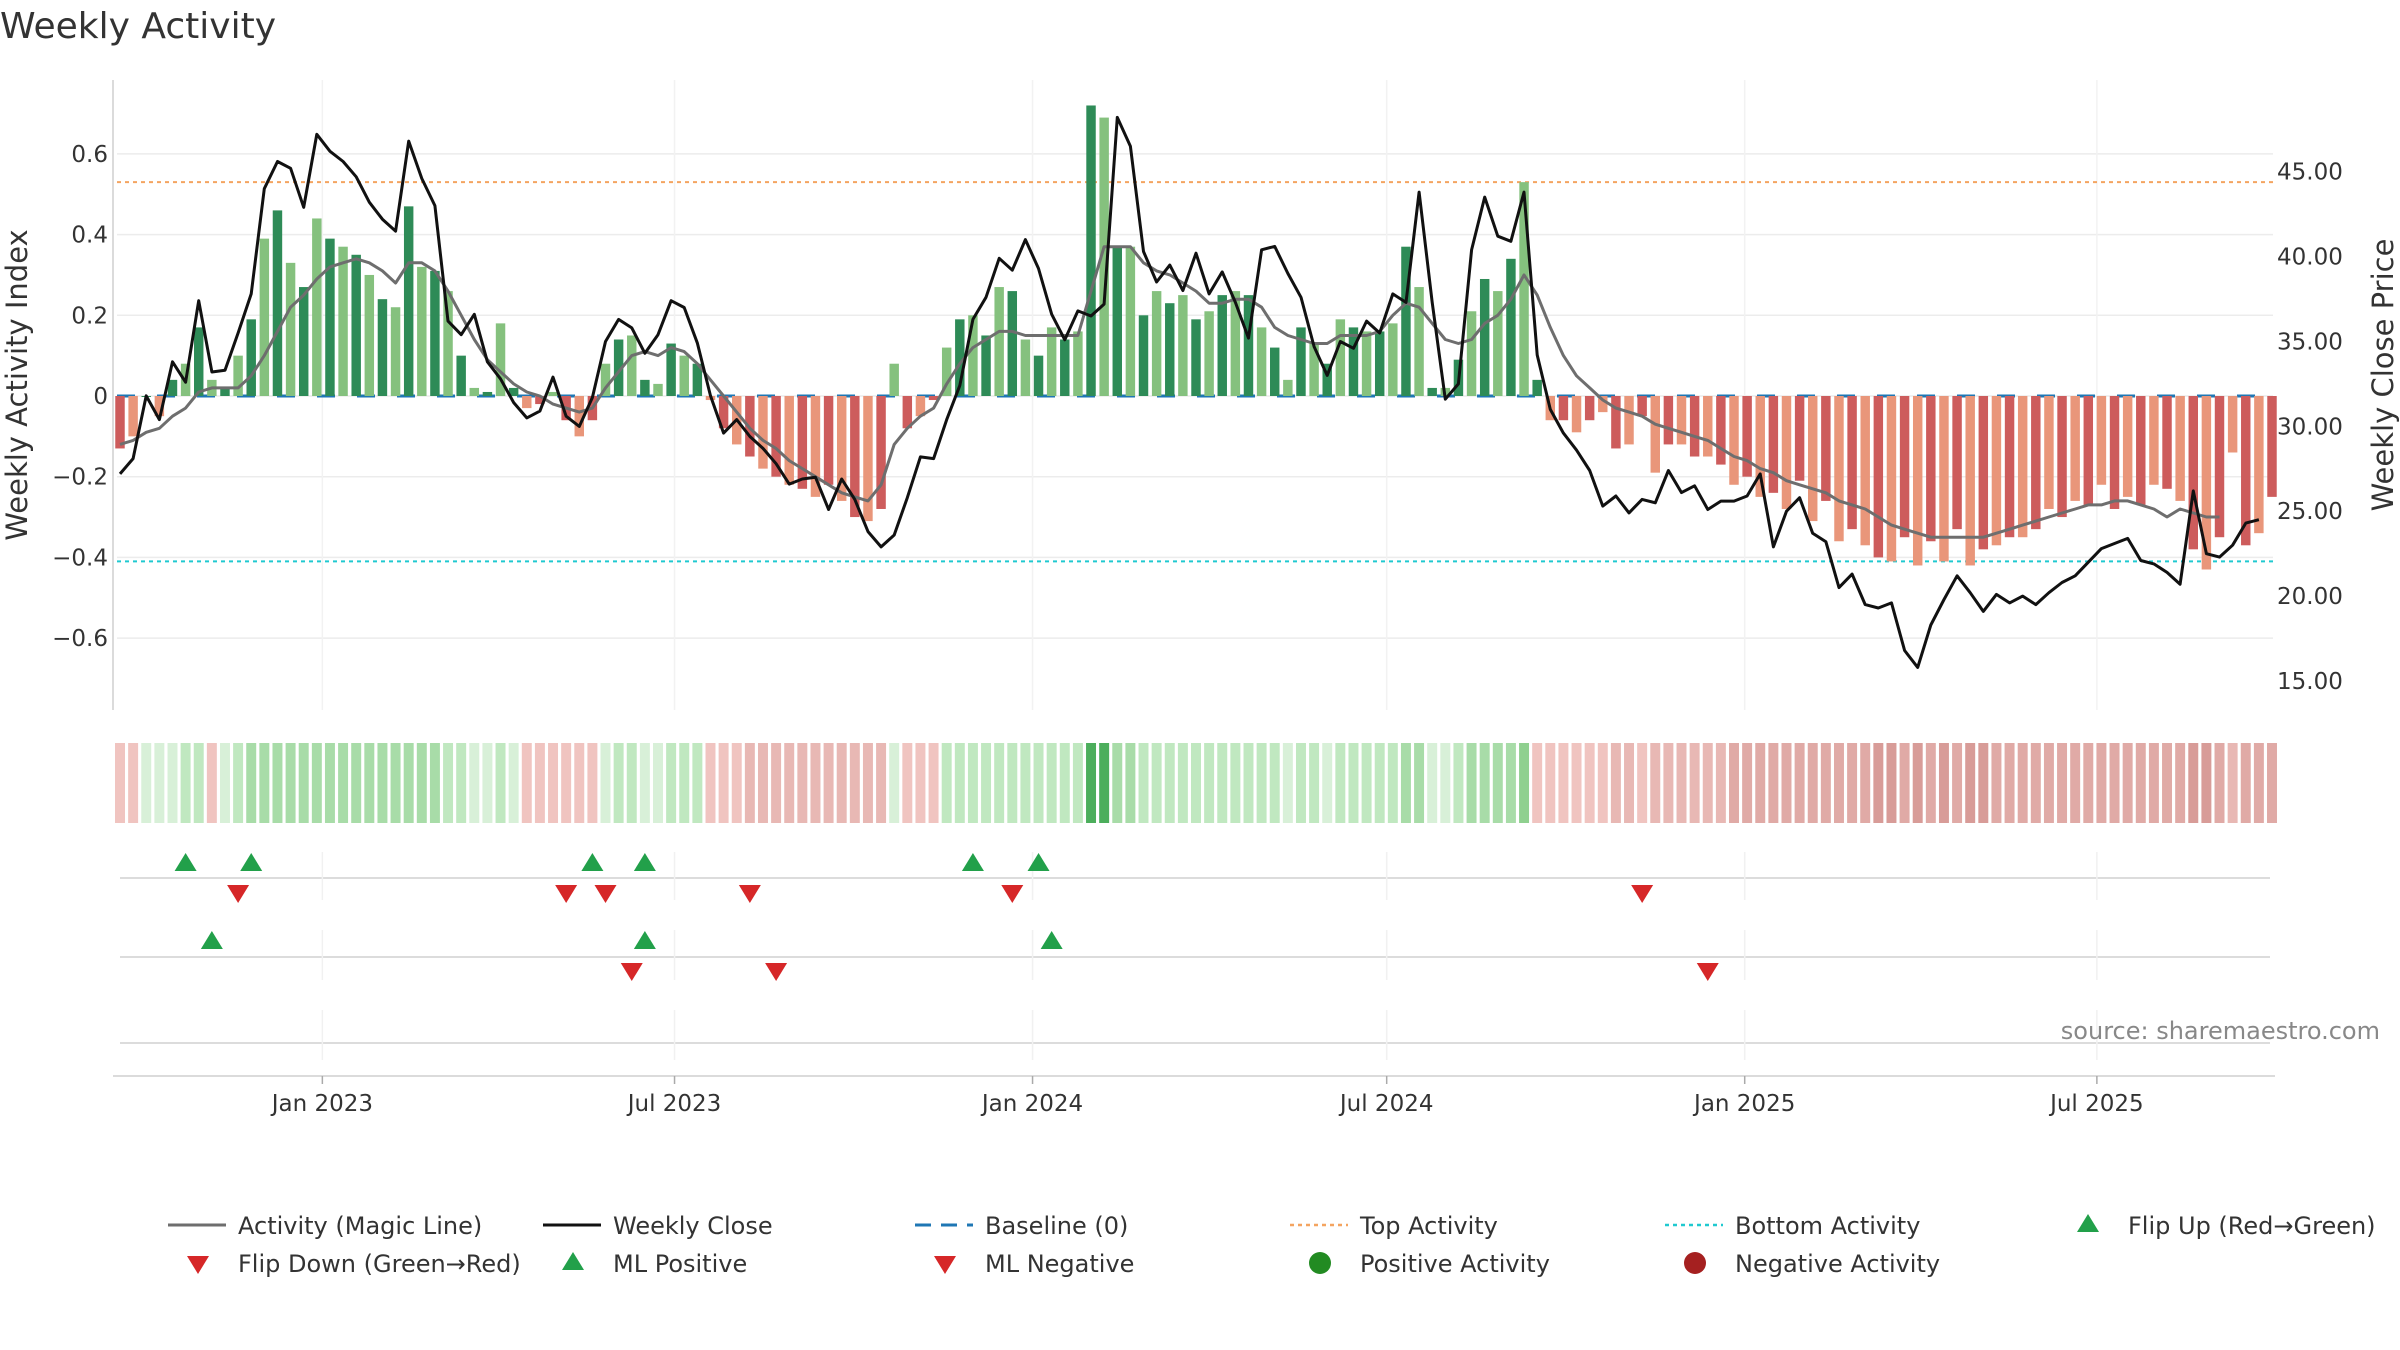 This screenshot has height=1350, width=2400. Describe the element at coordinates (1021, 1226) in the screenshot. I see `legend-item: Baseline (0)` at that location.